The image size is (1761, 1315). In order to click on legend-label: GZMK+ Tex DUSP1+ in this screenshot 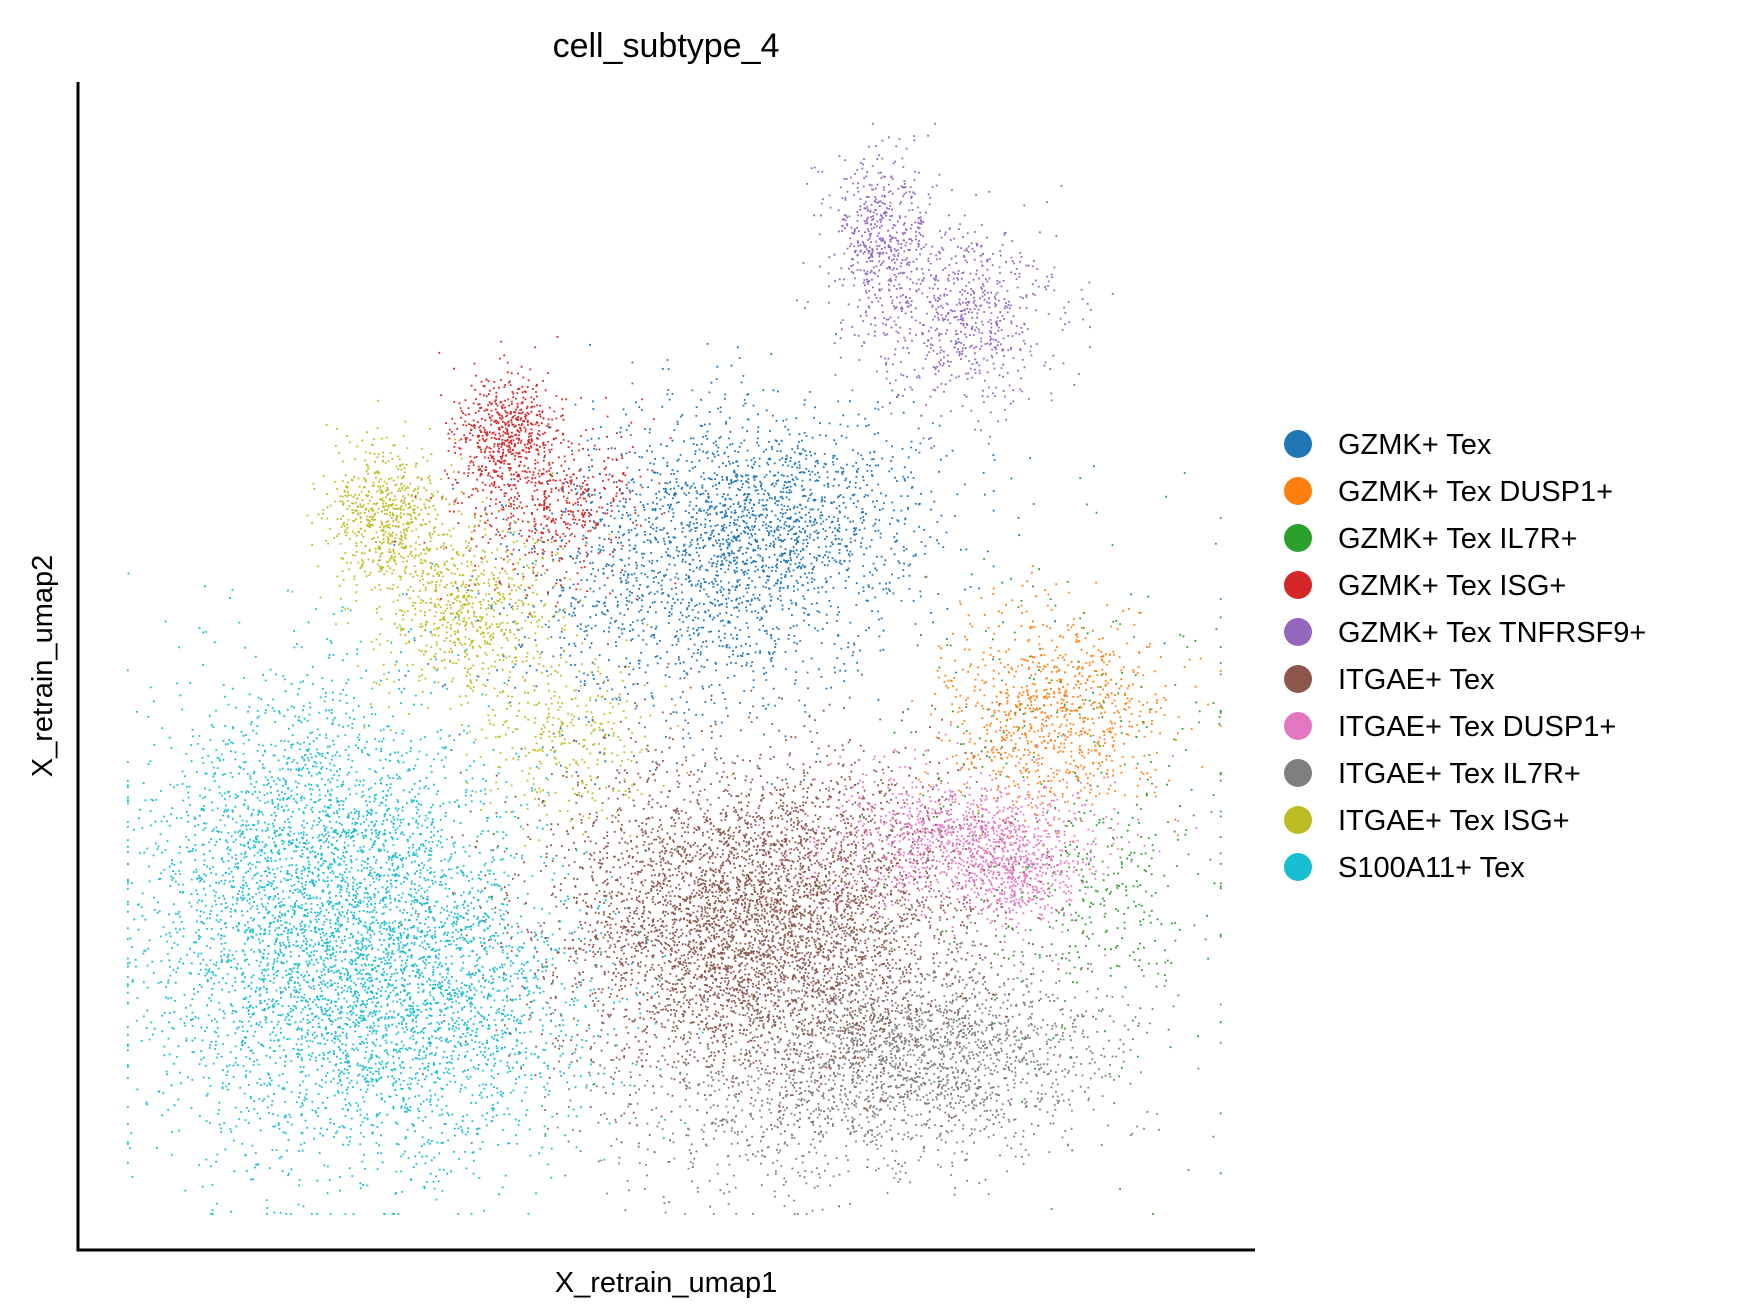, I will do `click(1475, 492)`.